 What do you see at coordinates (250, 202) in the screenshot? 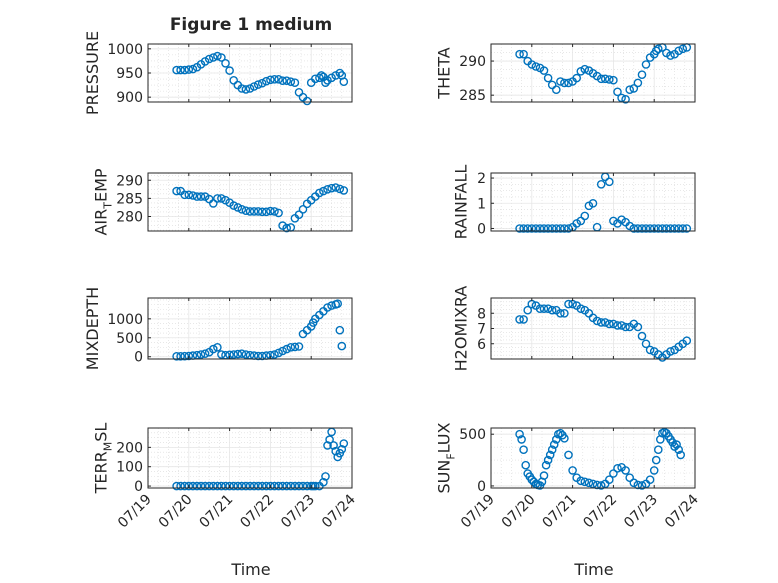
I see `axes-box` at bounding box center [250, 202].